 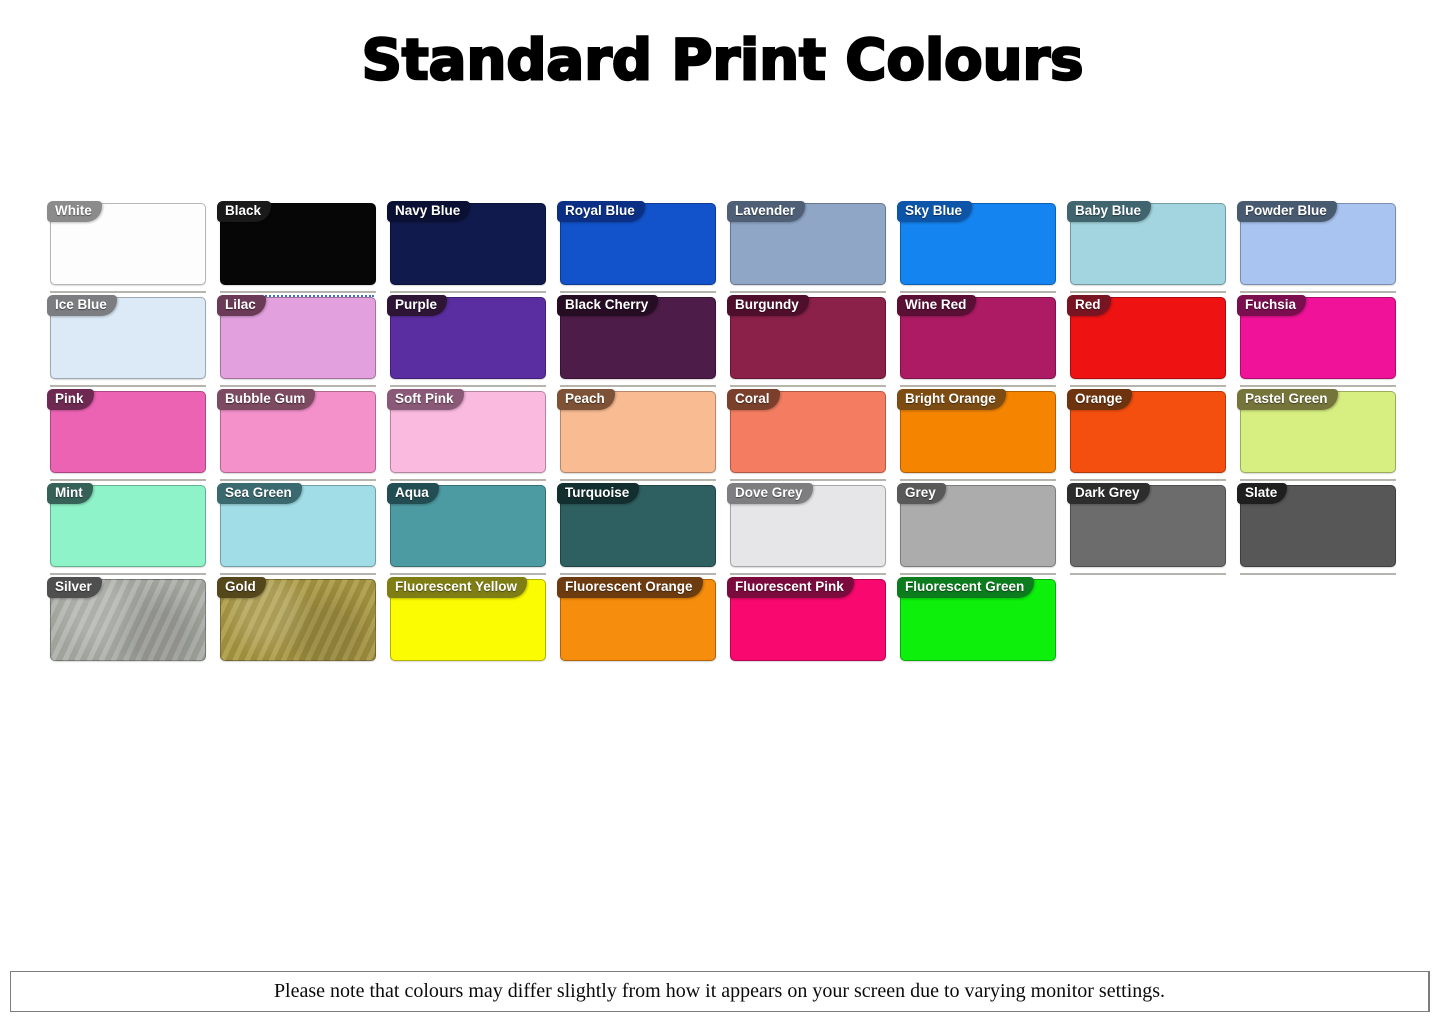 What do you see at coordinates (1262, 493) in the screenshot?
I see `swatch-label: Slate` at bounding box center [1262, 493].